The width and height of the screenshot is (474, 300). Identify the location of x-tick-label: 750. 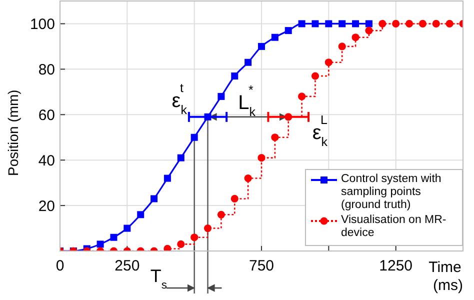
(261, 266).